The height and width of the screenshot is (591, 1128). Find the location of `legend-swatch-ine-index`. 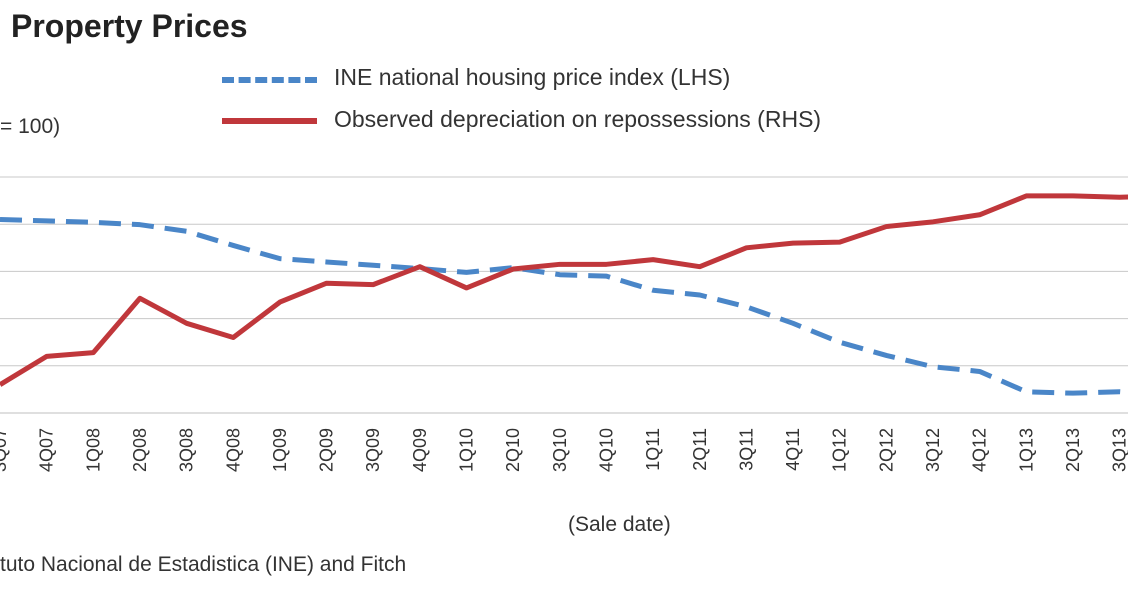

legend-swatch-ine-index is located at coordinates (269, 80).